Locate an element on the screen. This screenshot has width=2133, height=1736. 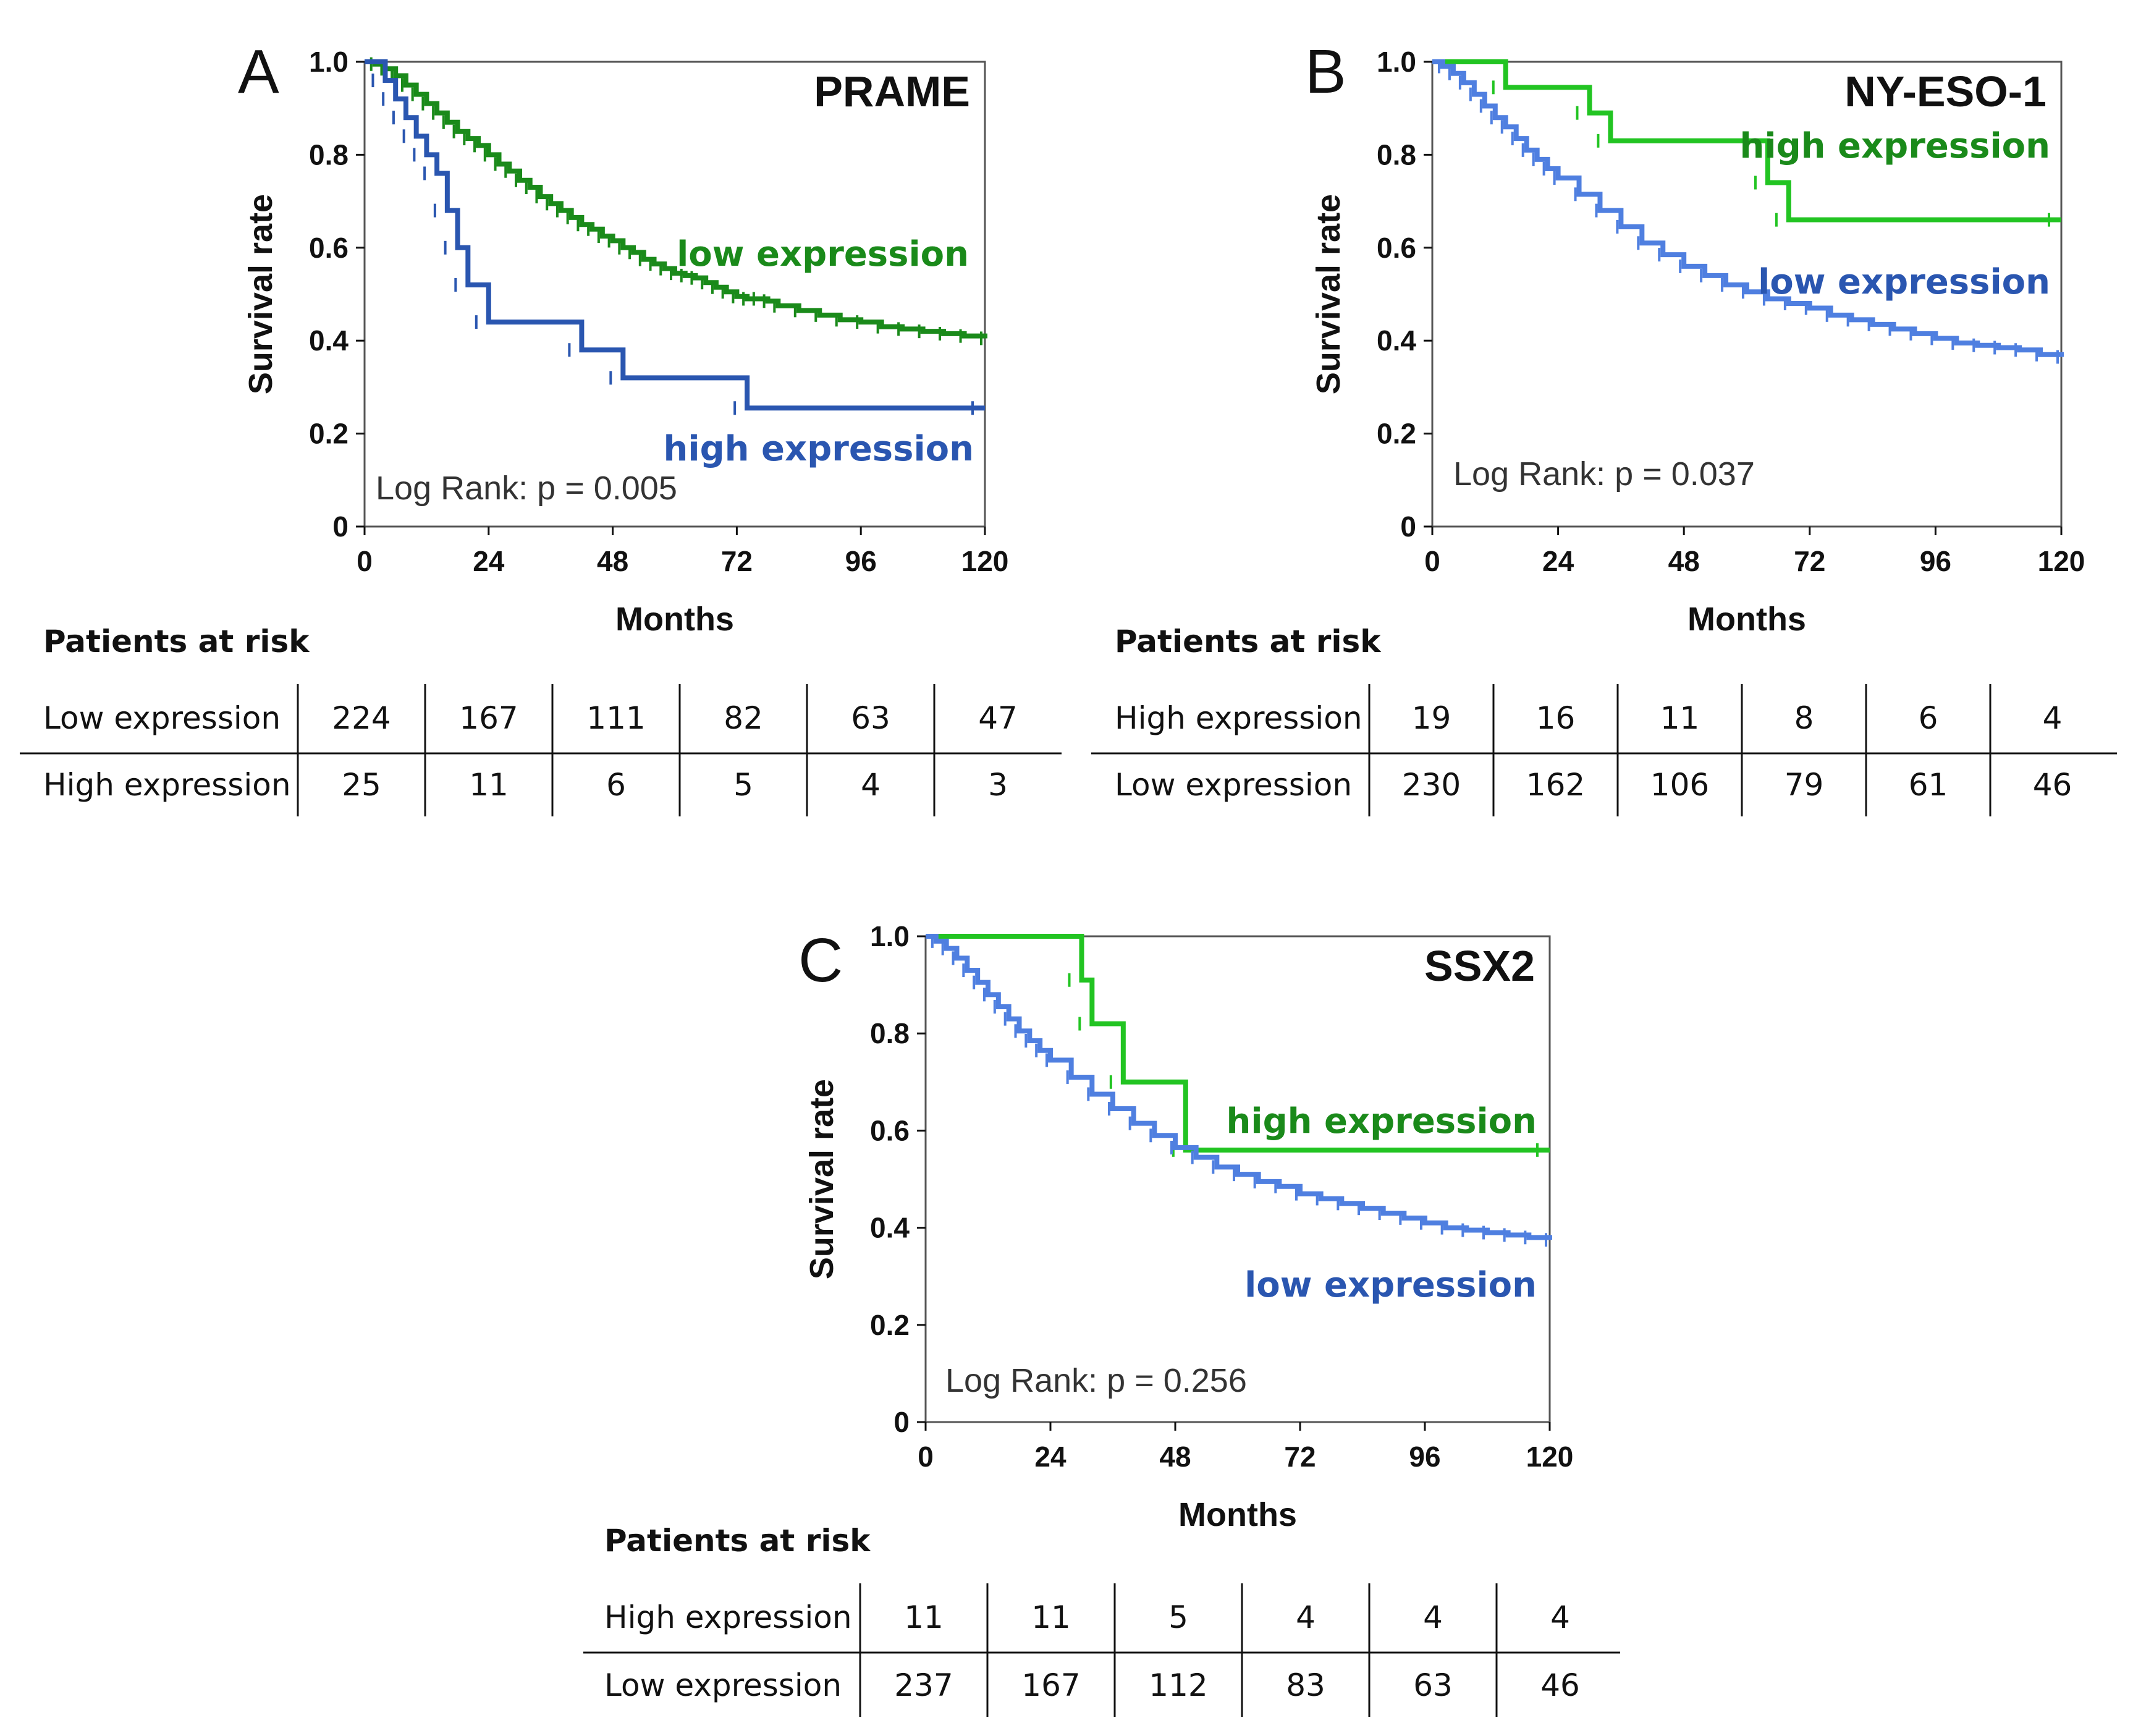
risk-cell: 79 is located at coordinates (1804, 785).